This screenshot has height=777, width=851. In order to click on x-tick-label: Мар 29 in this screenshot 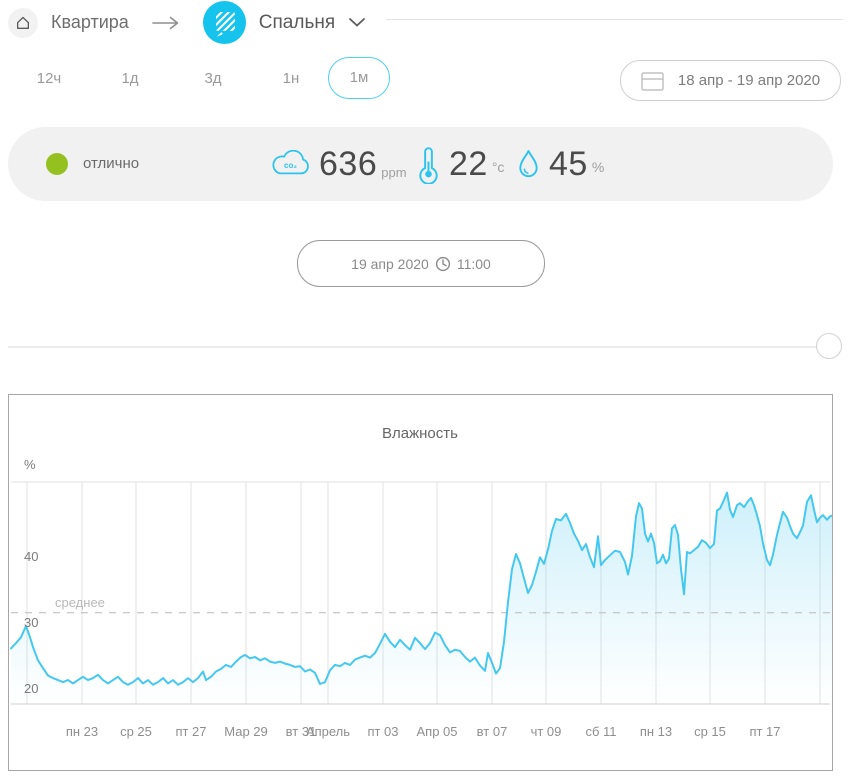, I will do `click(246, 731)`.